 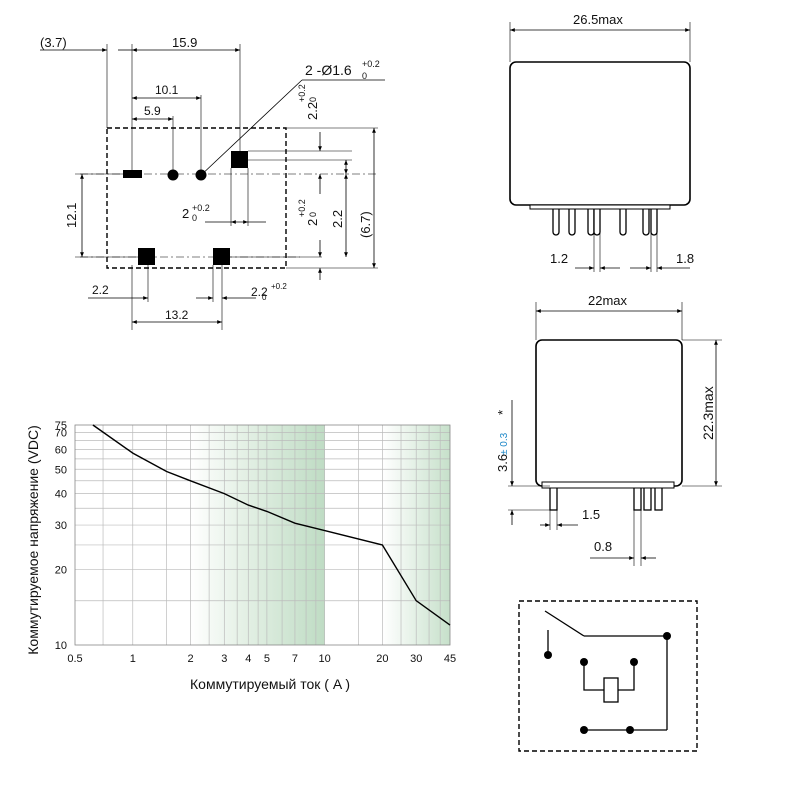 I want to click on chart-x-tick-label: 0.5, so click(x=74, y=659).